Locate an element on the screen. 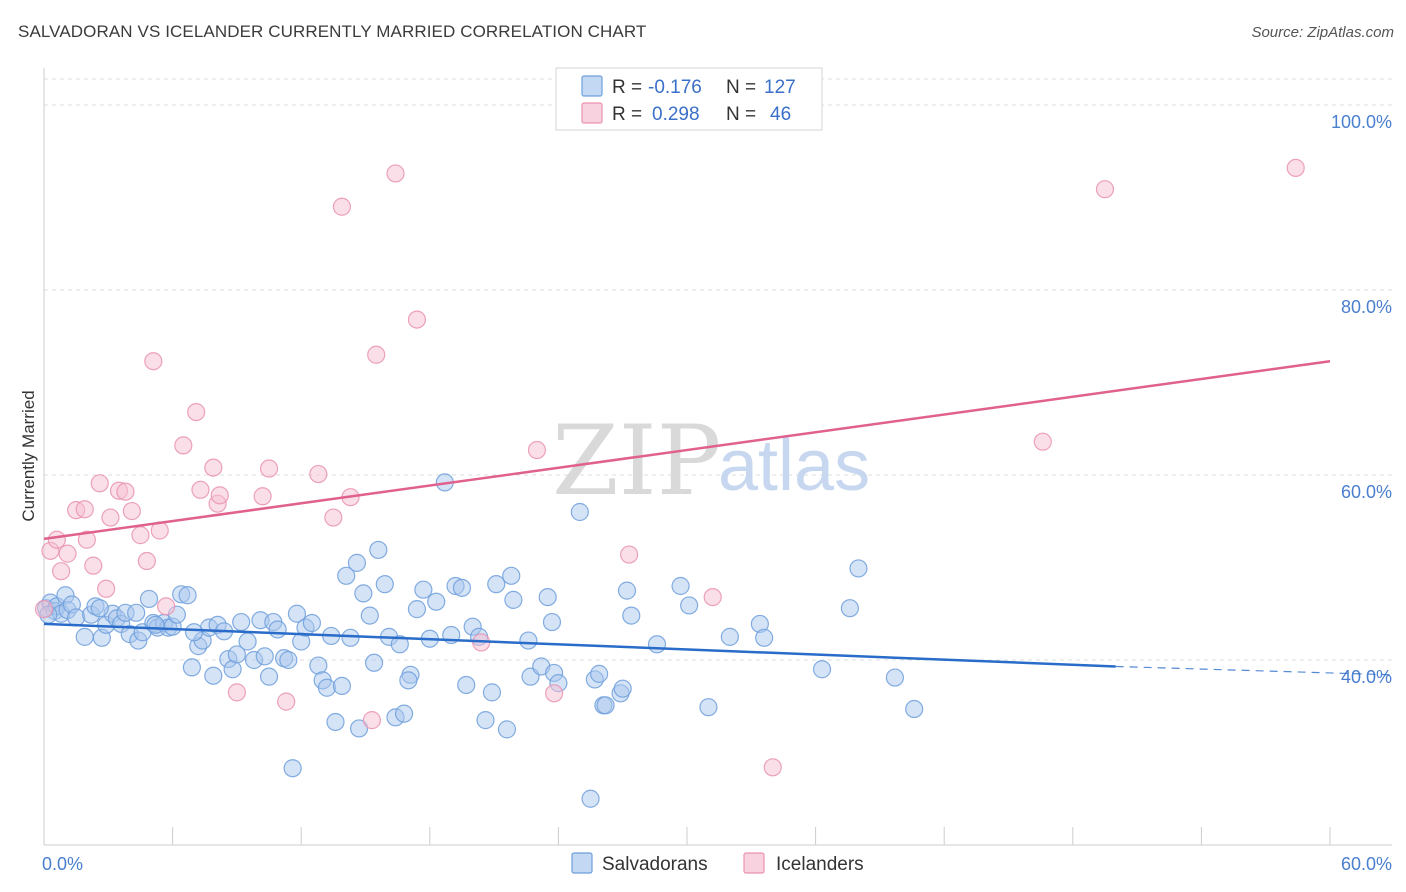  legend-swatch-salvadoran is located at coordinates (592, 86).